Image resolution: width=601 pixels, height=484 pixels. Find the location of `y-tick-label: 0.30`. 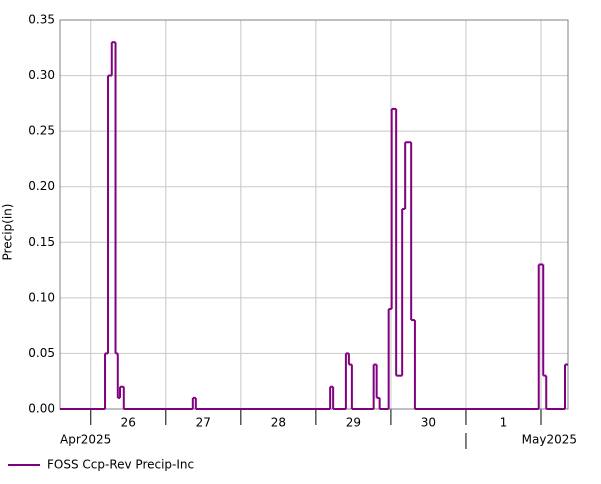

y-tick-label: 0.30 is located at coordinates (41, 75).